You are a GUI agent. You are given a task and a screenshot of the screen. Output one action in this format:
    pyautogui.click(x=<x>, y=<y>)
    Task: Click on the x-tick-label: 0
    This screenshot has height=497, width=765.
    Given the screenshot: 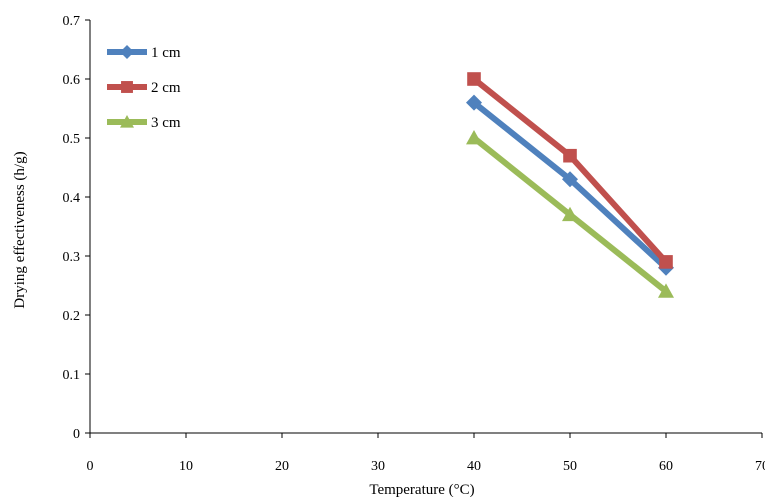 What is the action you would take?
    pyautogui.click(x=90, y=466)
    